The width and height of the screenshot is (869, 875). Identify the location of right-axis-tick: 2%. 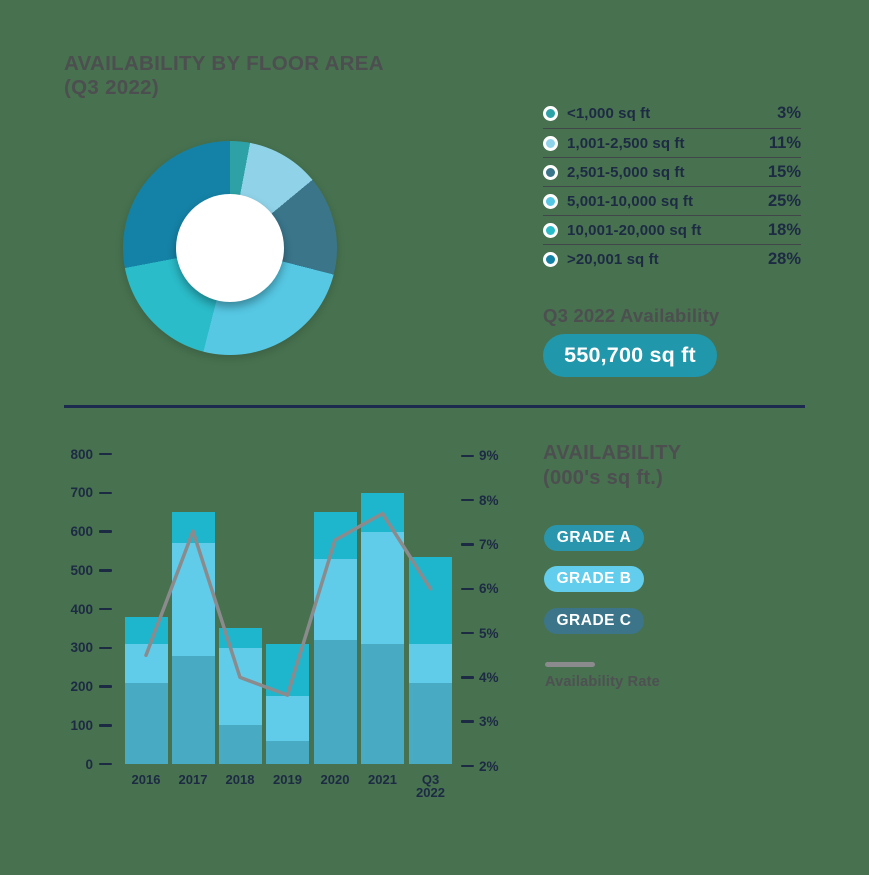
(480, 766).